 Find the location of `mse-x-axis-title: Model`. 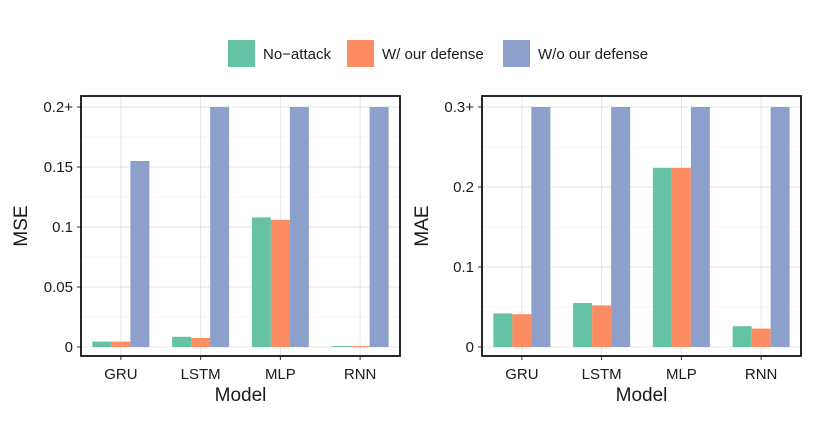

mse-x-axis-title: Model is located at coordinates (241, 395).